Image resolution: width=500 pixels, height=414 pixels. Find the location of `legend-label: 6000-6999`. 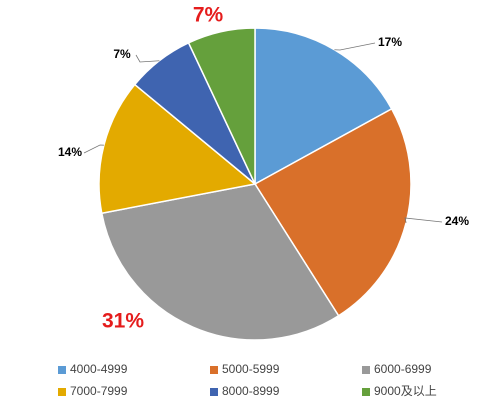

legend-label: 6000-6999 is located at coordinates (403, 369).